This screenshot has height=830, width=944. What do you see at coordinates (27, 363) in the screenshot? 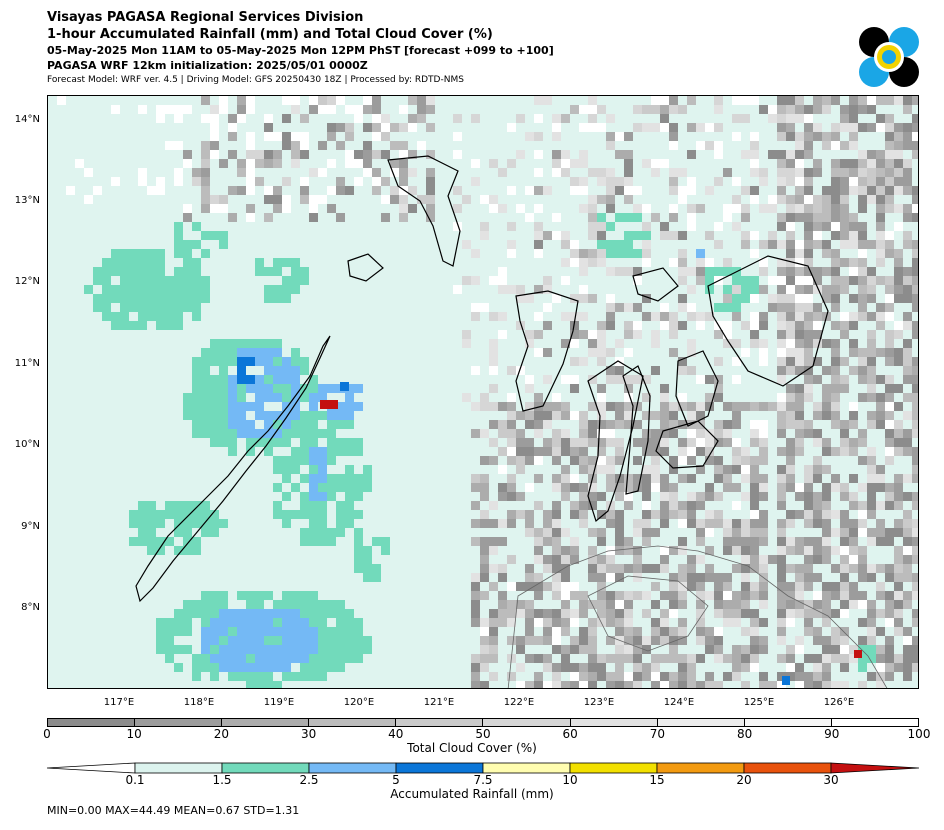
I see `lat-label-11: 11°N` at bounding box center [27, 363].